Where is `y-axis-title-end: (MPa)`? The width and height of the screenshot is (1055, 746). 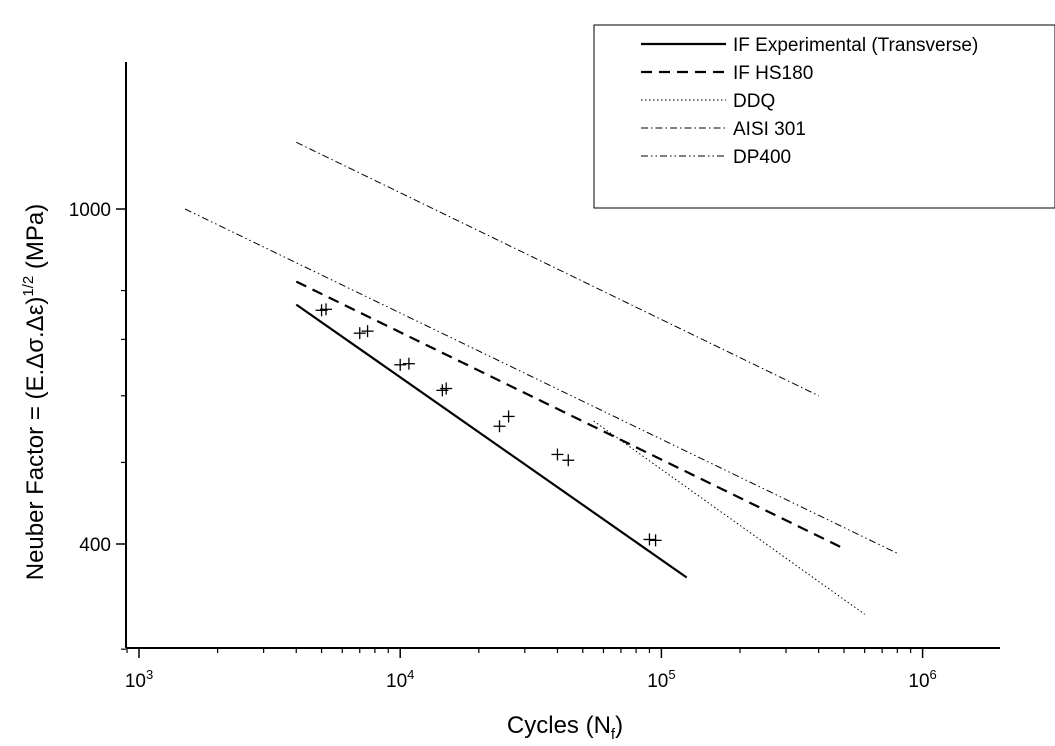 y-axis-title-end: (MPa) is located at coordinates (35, 240).